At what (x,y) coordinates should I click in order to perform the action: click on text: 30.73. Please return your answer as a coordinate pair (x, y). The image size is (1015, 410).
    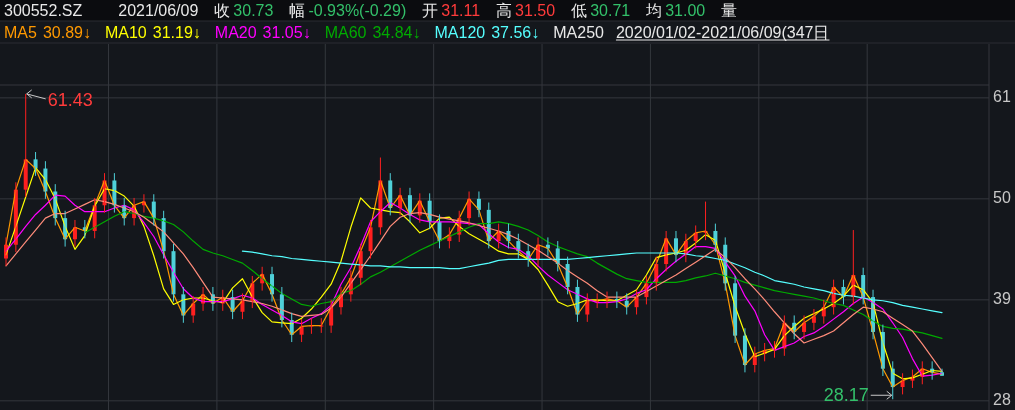
    Looking at the image, I should click on (253, 10).